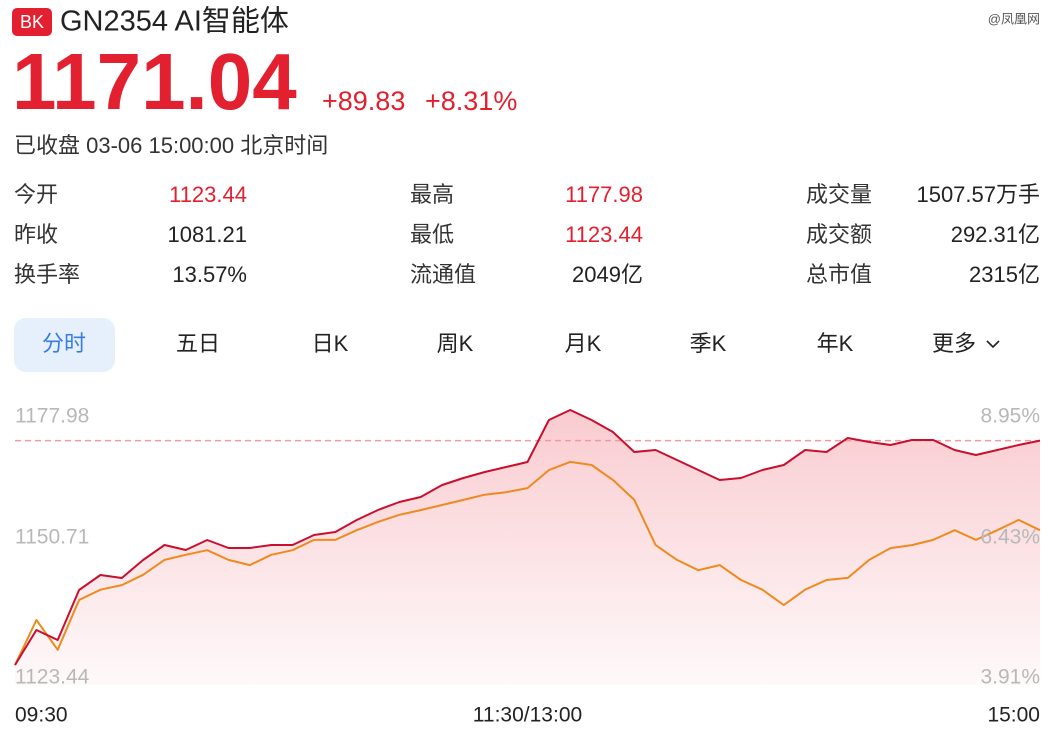  What do you see at coordinates (36, 194) in the screenshot?
I see `stat-label: 今开` at bounding box center [36, 194].